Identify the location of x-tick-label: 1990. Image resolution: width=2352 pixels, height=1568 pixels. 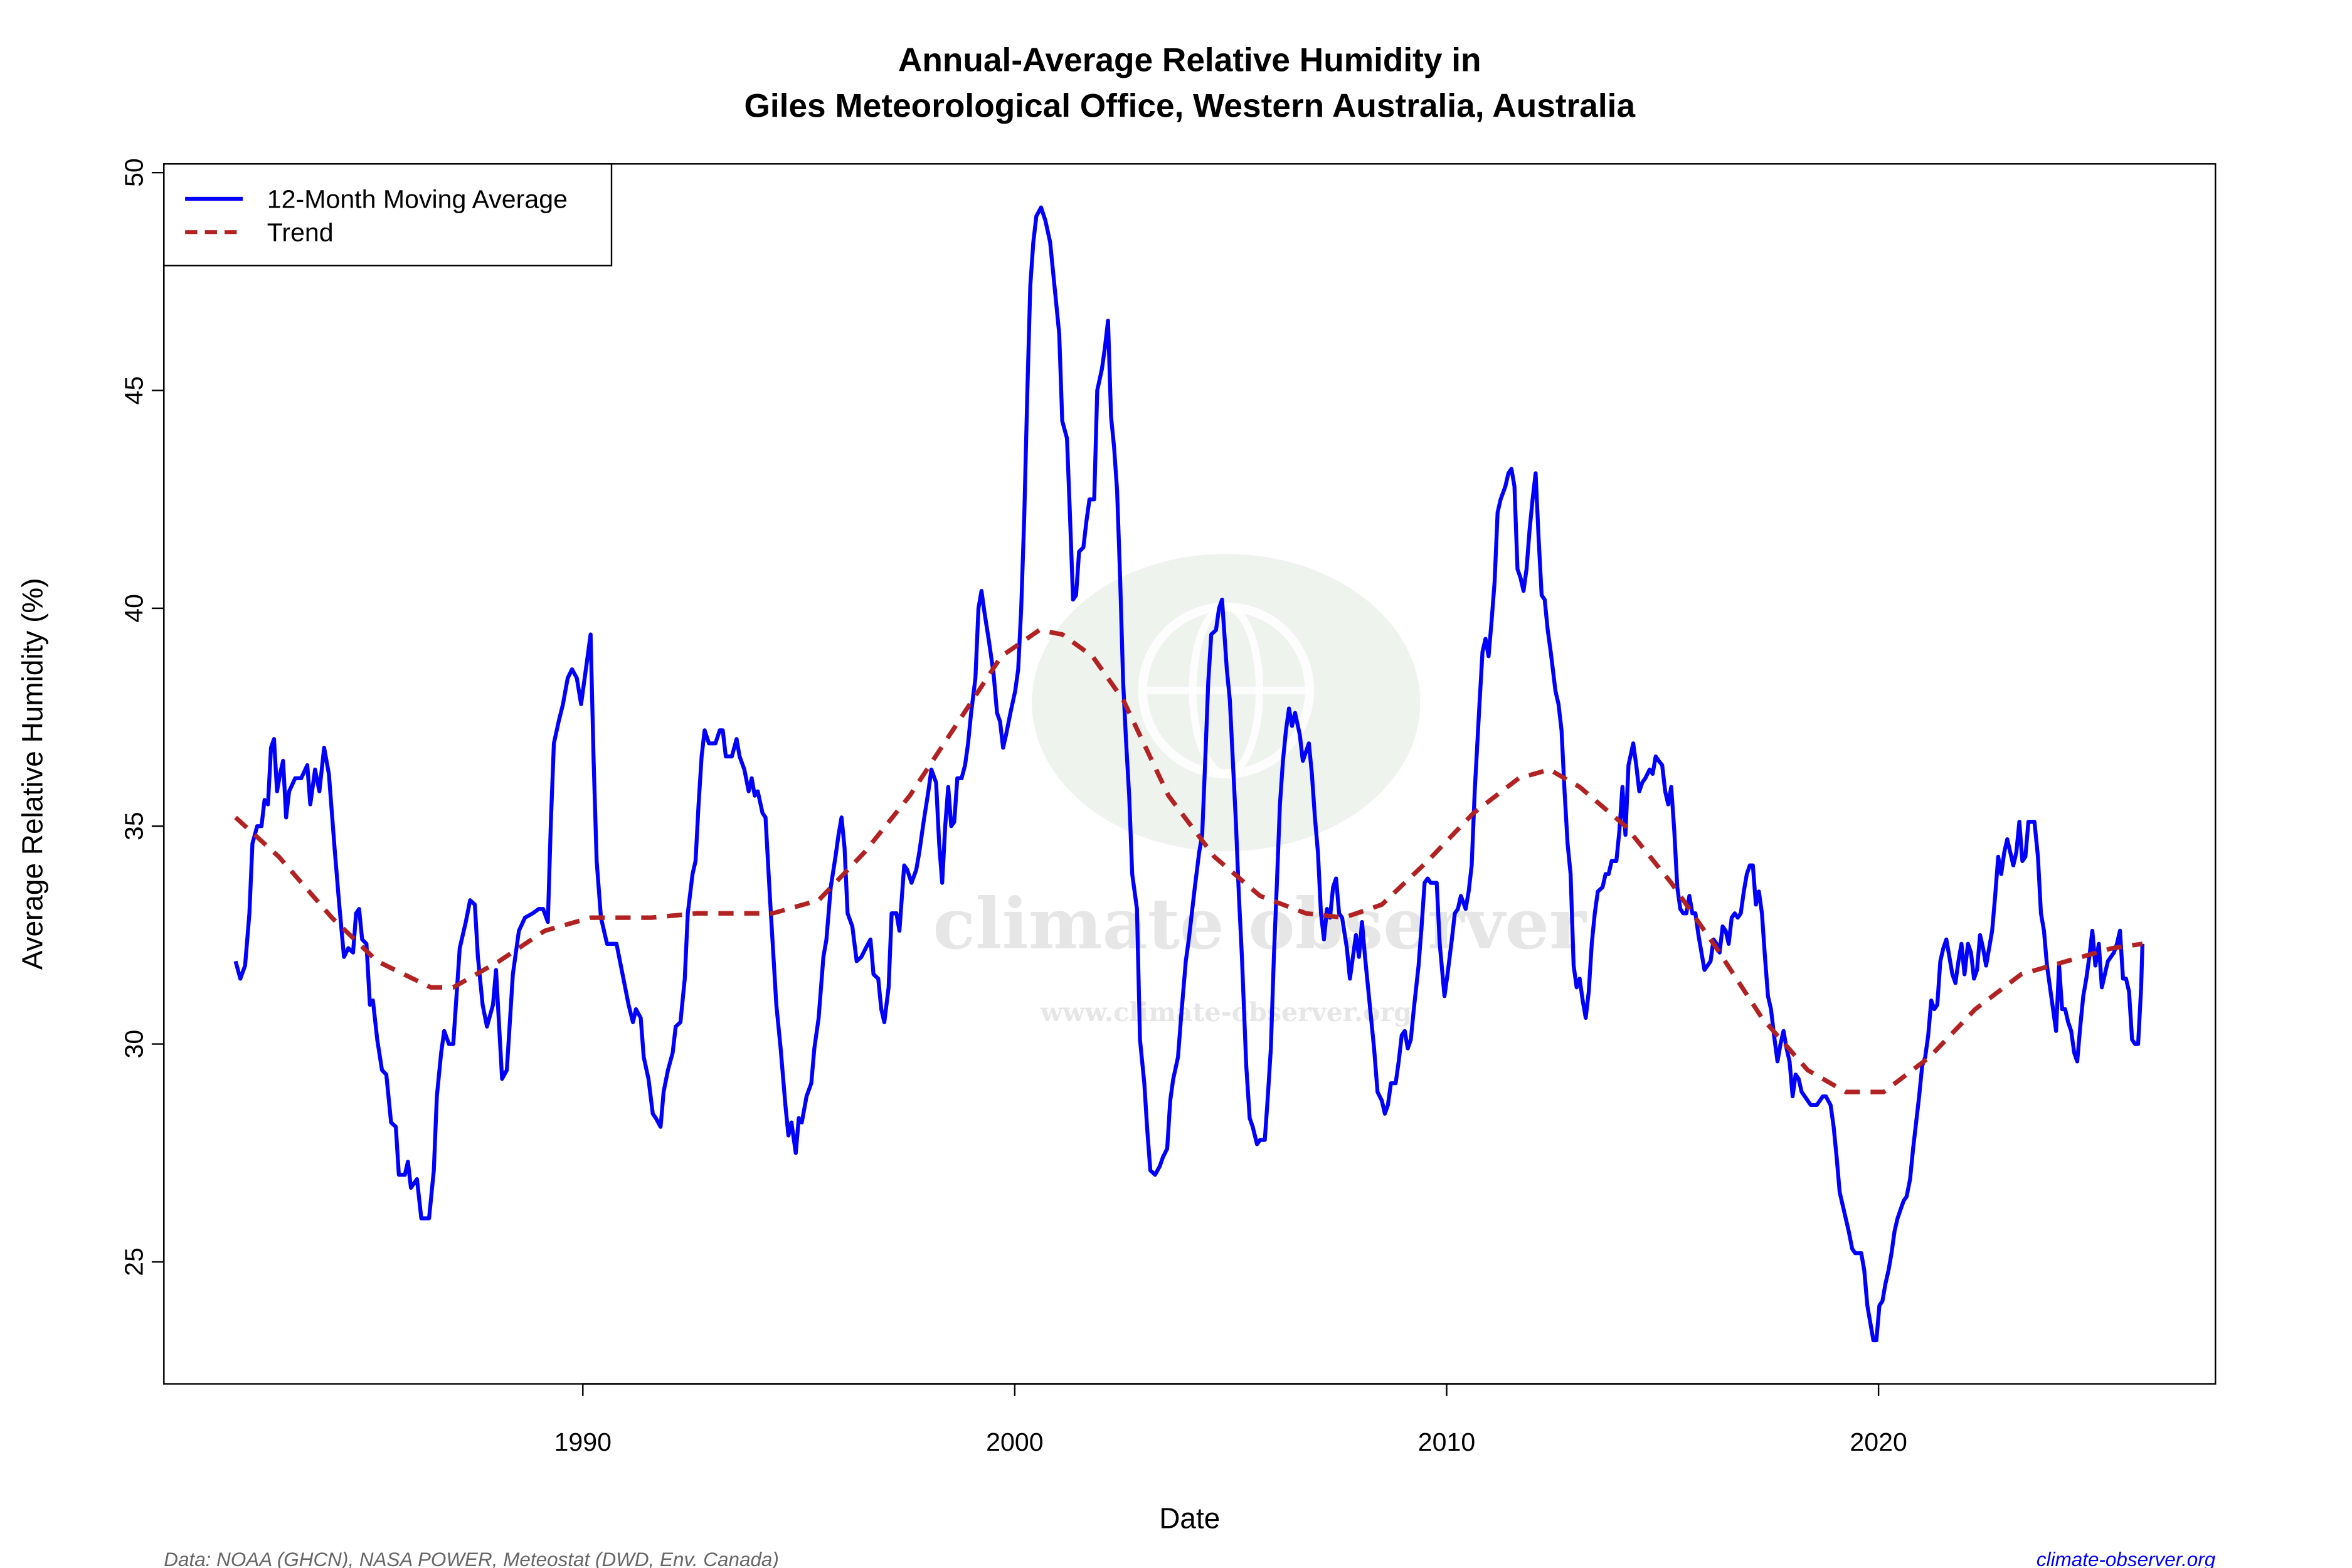
(583, 1442).